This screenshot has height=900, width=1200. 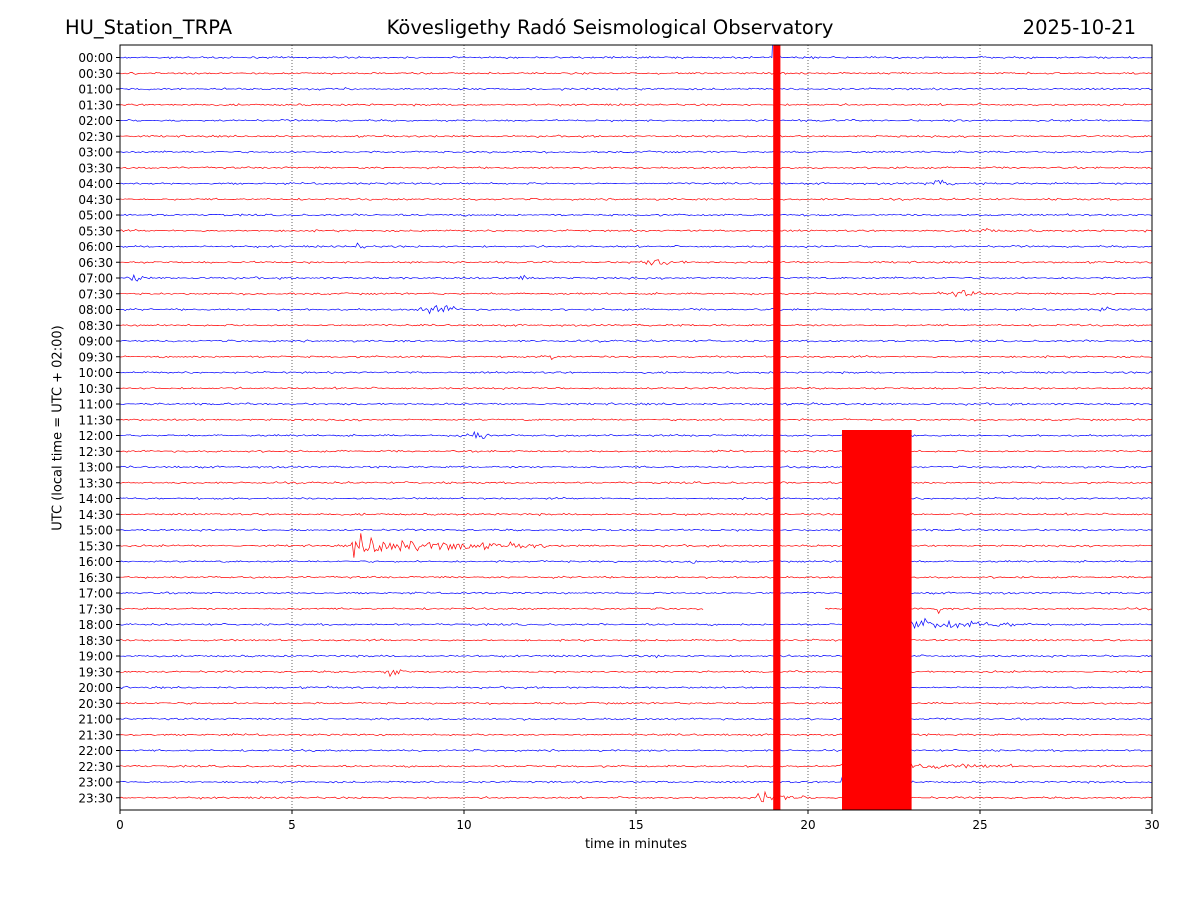 I want to click on y-tick-label: 19:30, so click(x=95, y=672).